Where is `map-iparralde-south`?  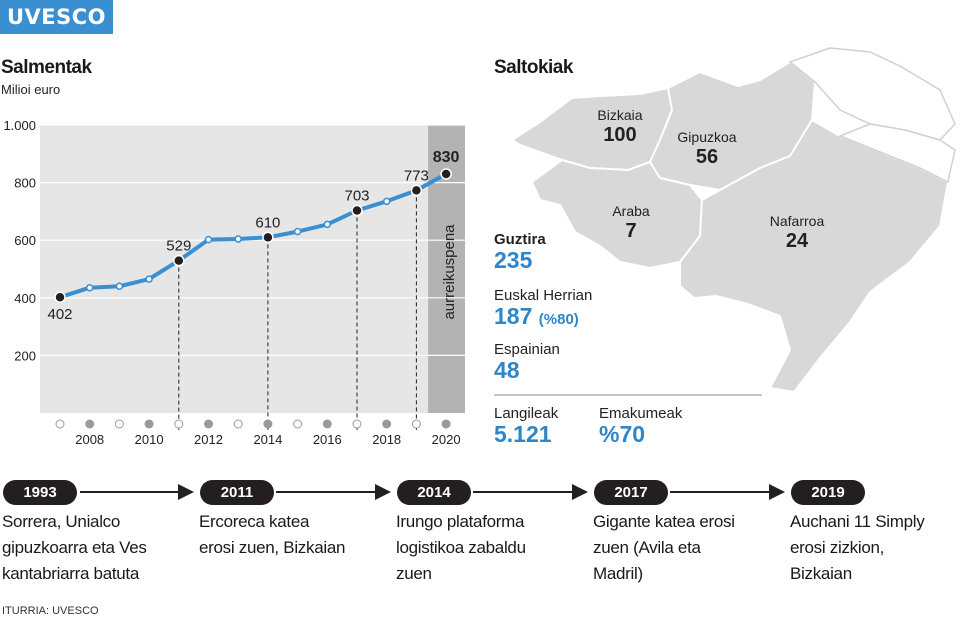
map-iparralde-south is located at coordinates (897, 153).